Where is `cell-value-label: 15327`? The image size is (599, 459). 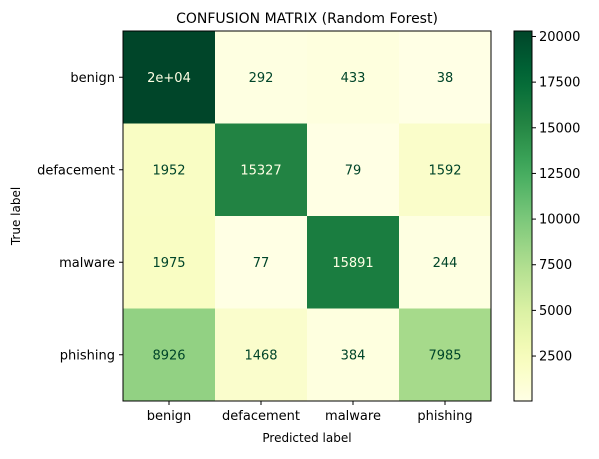 cell-value-label: 15327 is located at coordinates (260, 170).